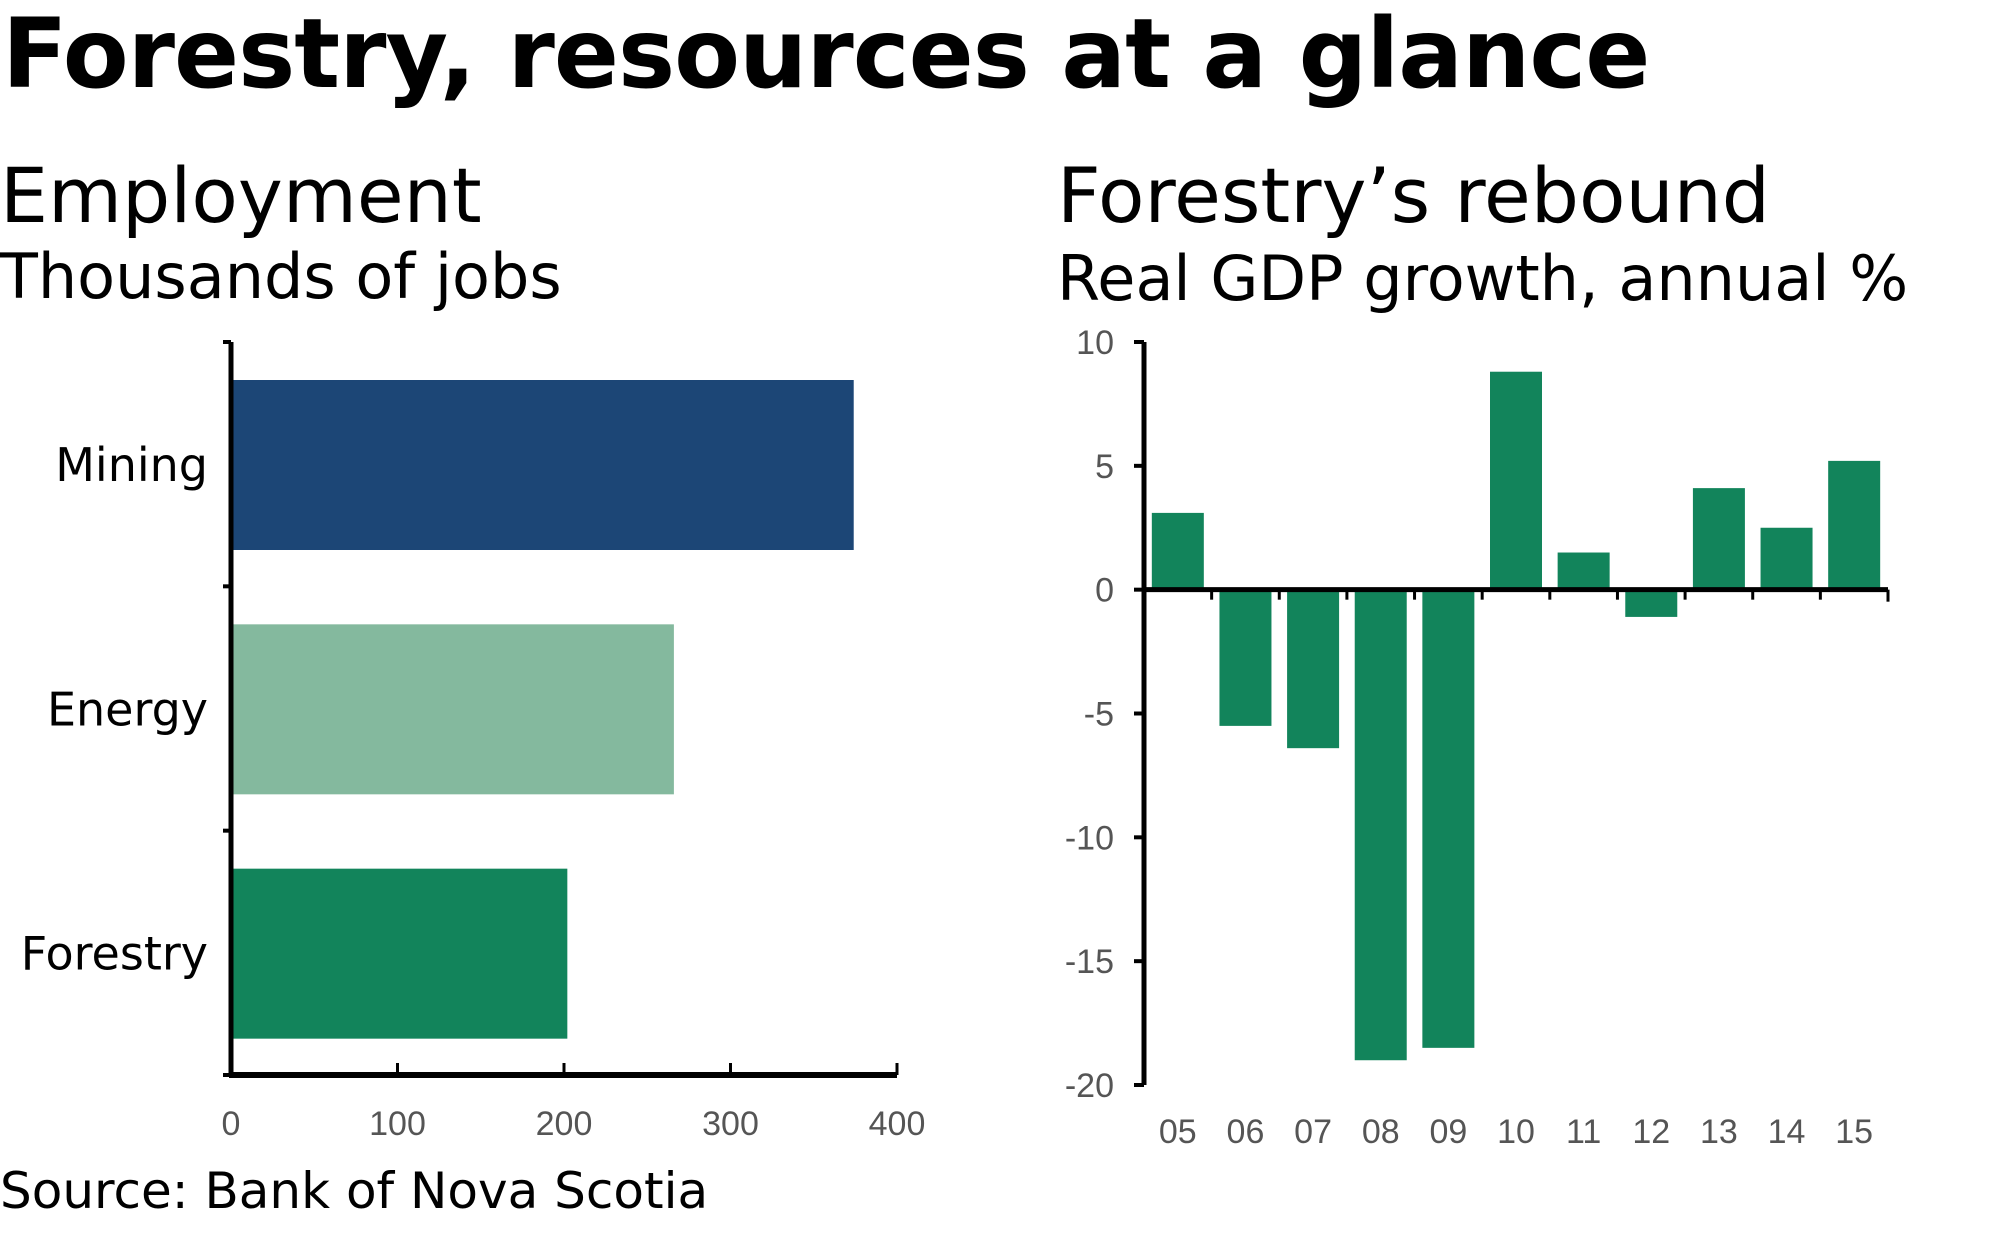  Describe the element at coordinates (1095, 343) in the screenshot. I see `y-tick-label: 10` at that location.